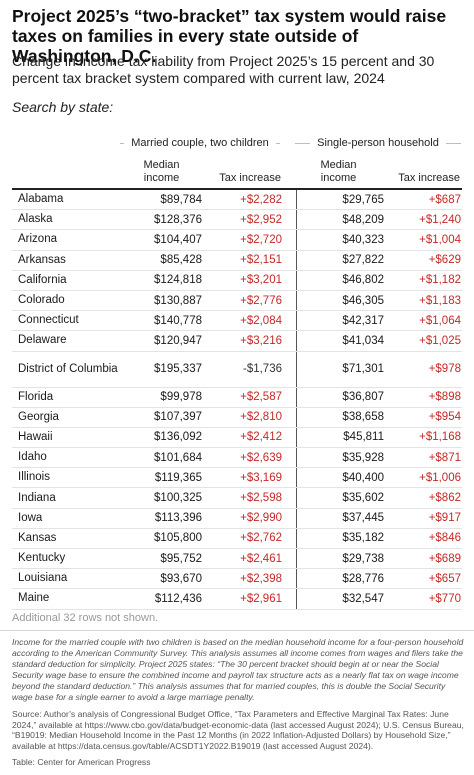 Image resolution: width=474 pixels, height=775 pixels. What do you see at coordinates (440, 340) in the screenshot?
I see `single-tax-cell: +$1,025` at bounding box center [440, 340].